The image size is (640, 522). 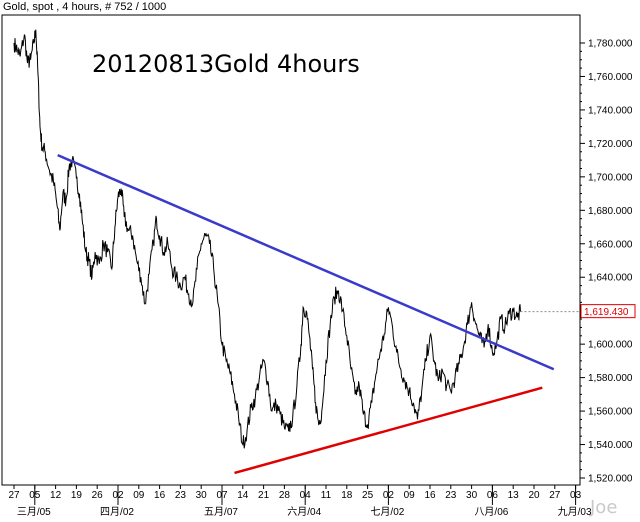 What do you see at coordinates (85, 7) in the screenshot?
I see `chart-header: Gold, spot , 4 hours, # 752 / 1000` at bounding box center [85, 7].